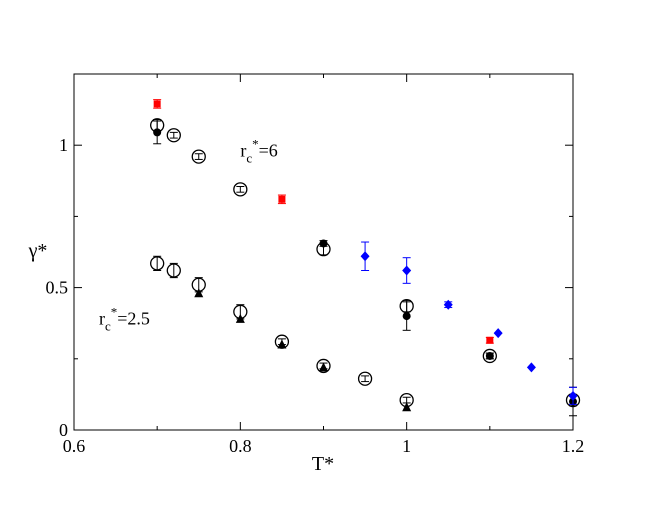 The height and width of the screenshot is (505, 654). I want to click on annotation-label: rc*=2.5, so click(124, 319).